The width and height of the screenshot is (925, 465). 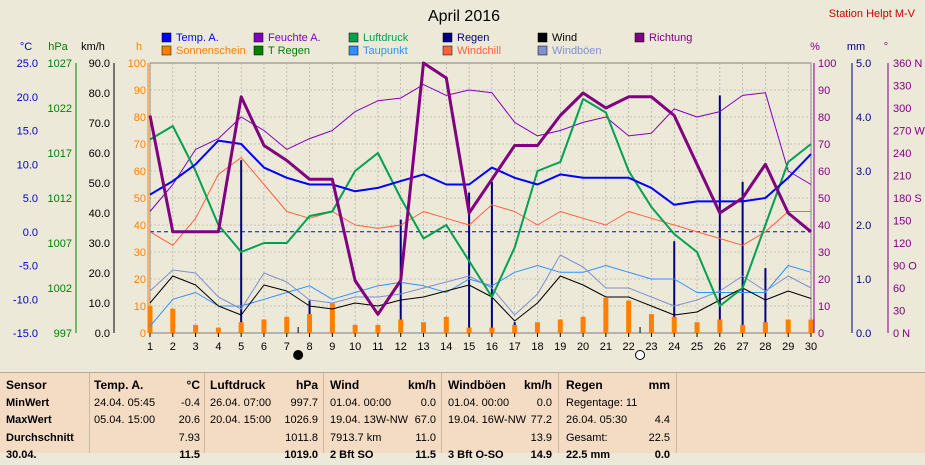 I want to click on x-tick-label: 14, so click(x=446, y=347).